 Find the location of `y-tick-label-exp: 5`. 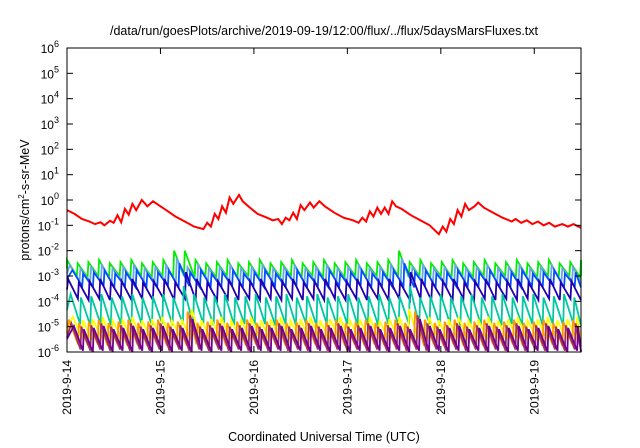

y-tick-label-exp: 5 is located at coordinates (56, 69).